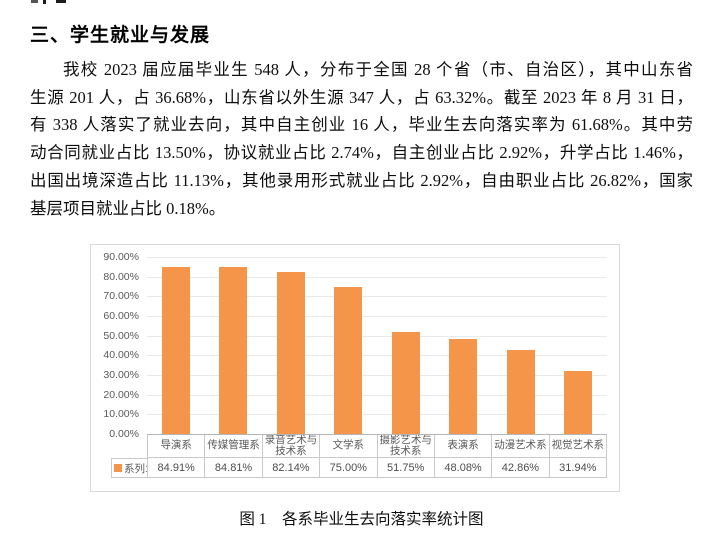 The image size is (723, 536). I want to click on legend-swatch-icon, so click(118, 468).